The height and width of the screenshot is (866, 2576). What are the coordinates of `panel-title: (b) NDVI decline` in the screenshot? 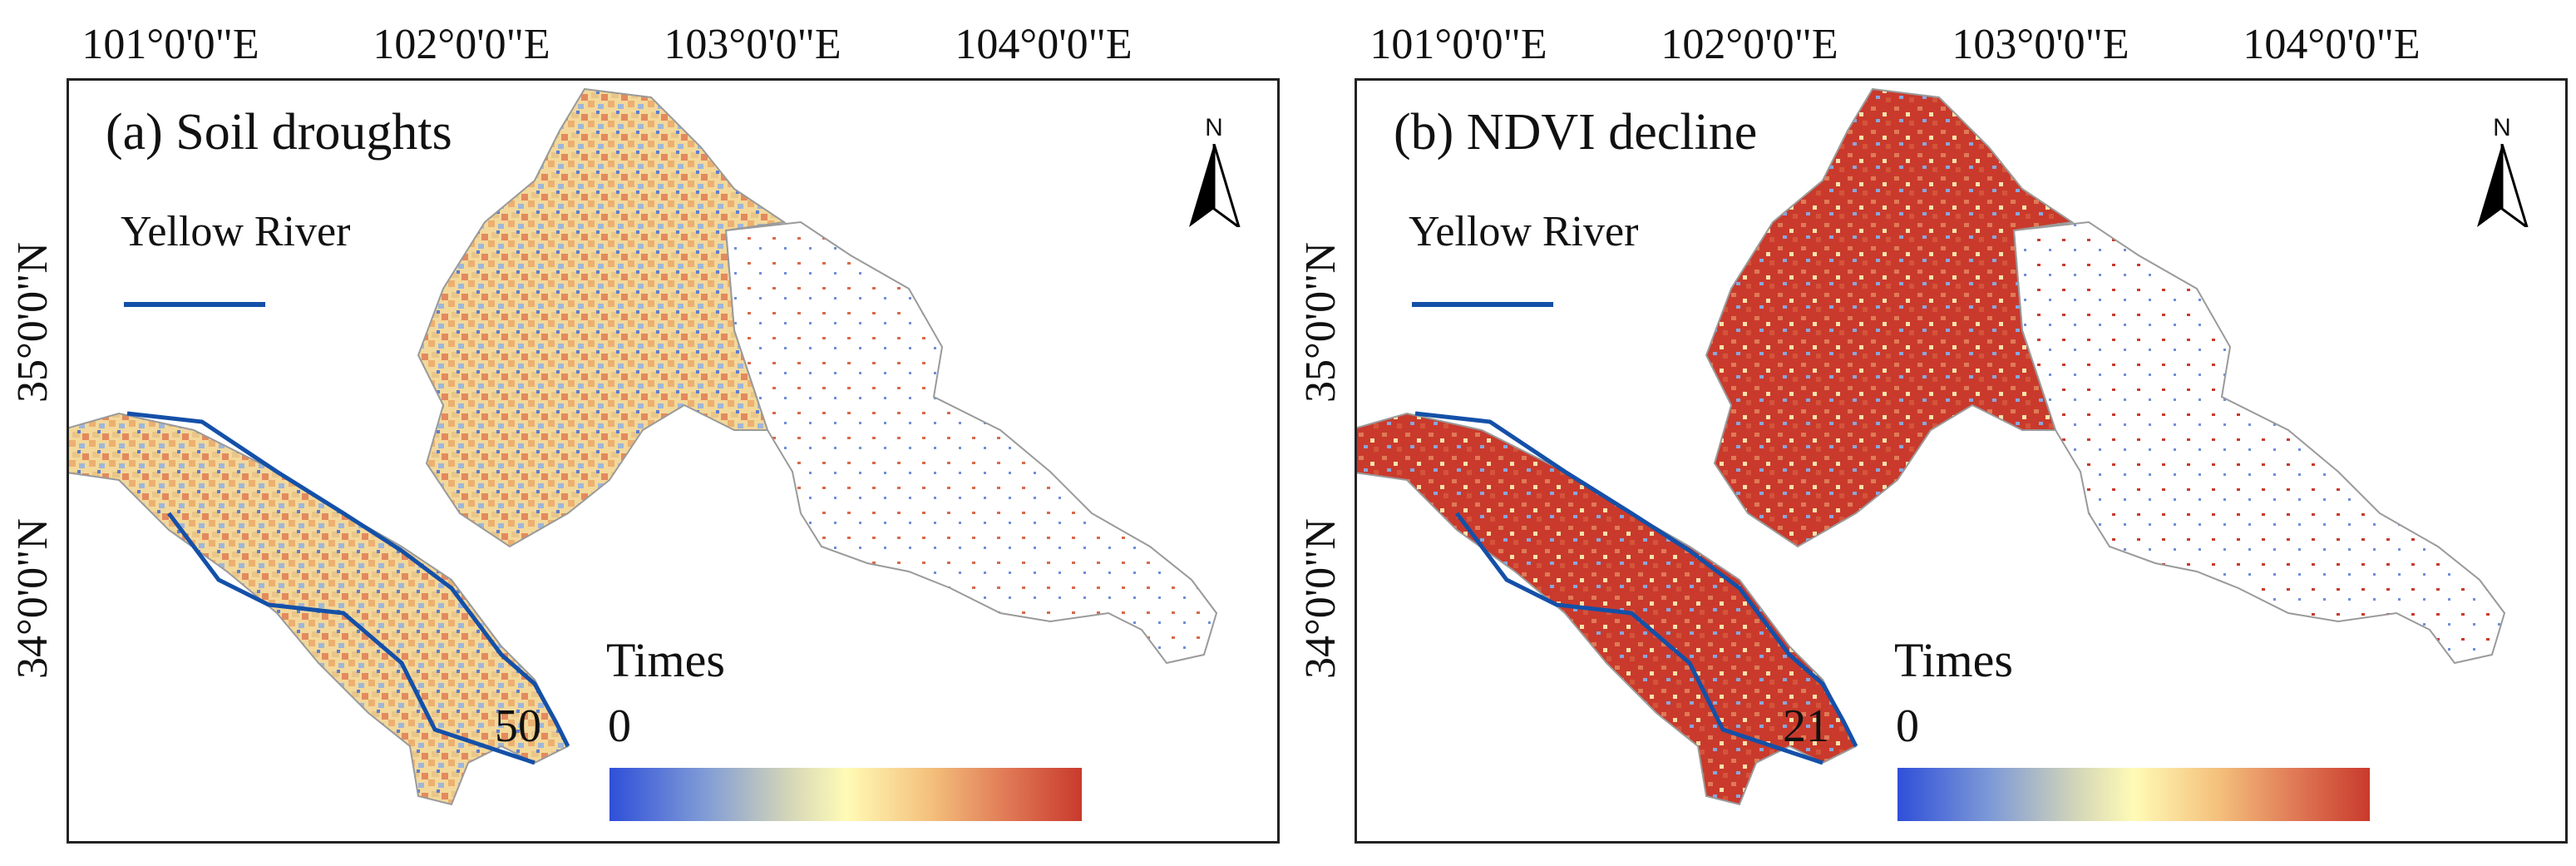 It's located at (1576, 132).